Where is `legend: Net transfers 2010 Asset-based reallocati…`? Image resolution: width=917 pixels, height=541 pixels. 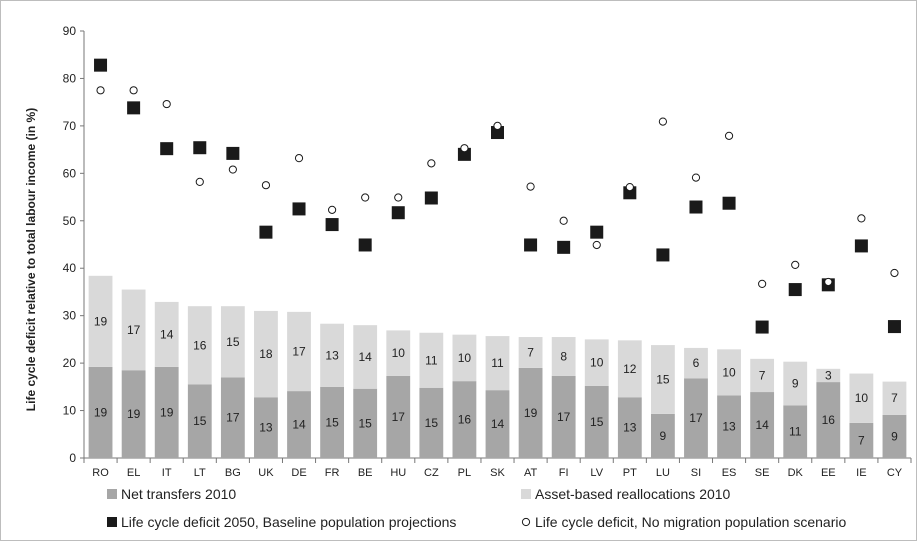 legend: Net transfers 2010 Asset-based reallocati… is located at coordinates (476, 508).